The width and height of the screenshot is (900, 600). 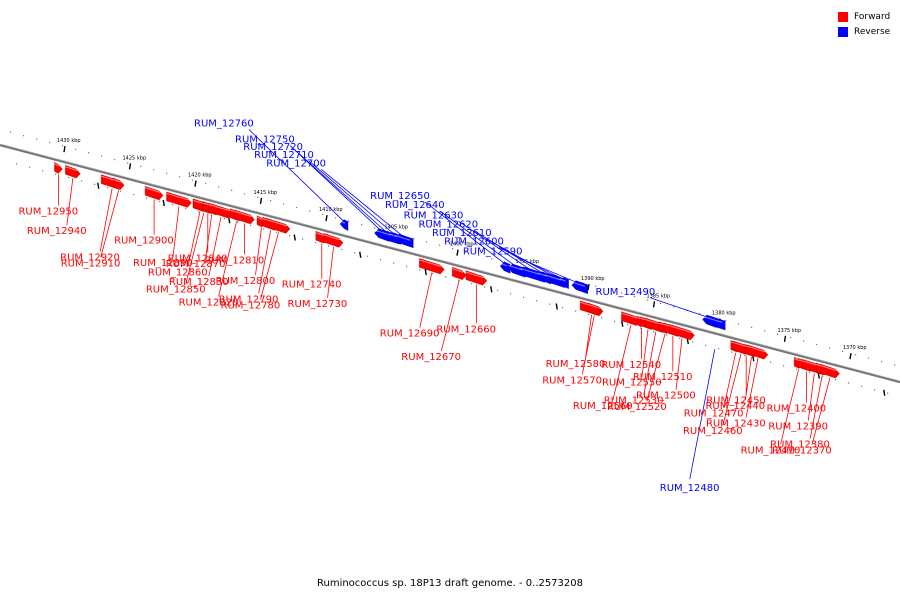 I want to click on gene-label: RUM_12370, so click(x=802, y=451).